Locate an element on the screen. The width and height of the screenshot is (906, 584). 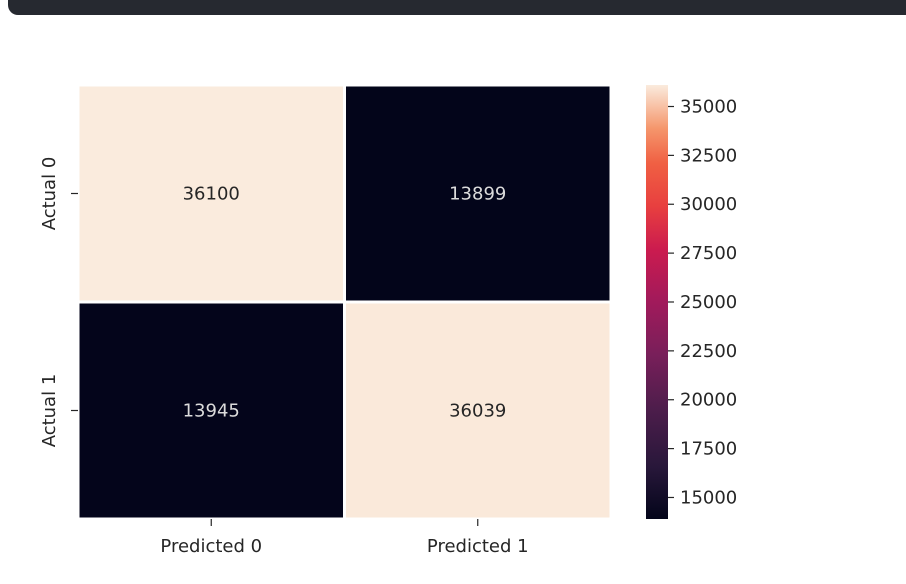
cell-value-label: 36100 is located at coordinates (211, 194).